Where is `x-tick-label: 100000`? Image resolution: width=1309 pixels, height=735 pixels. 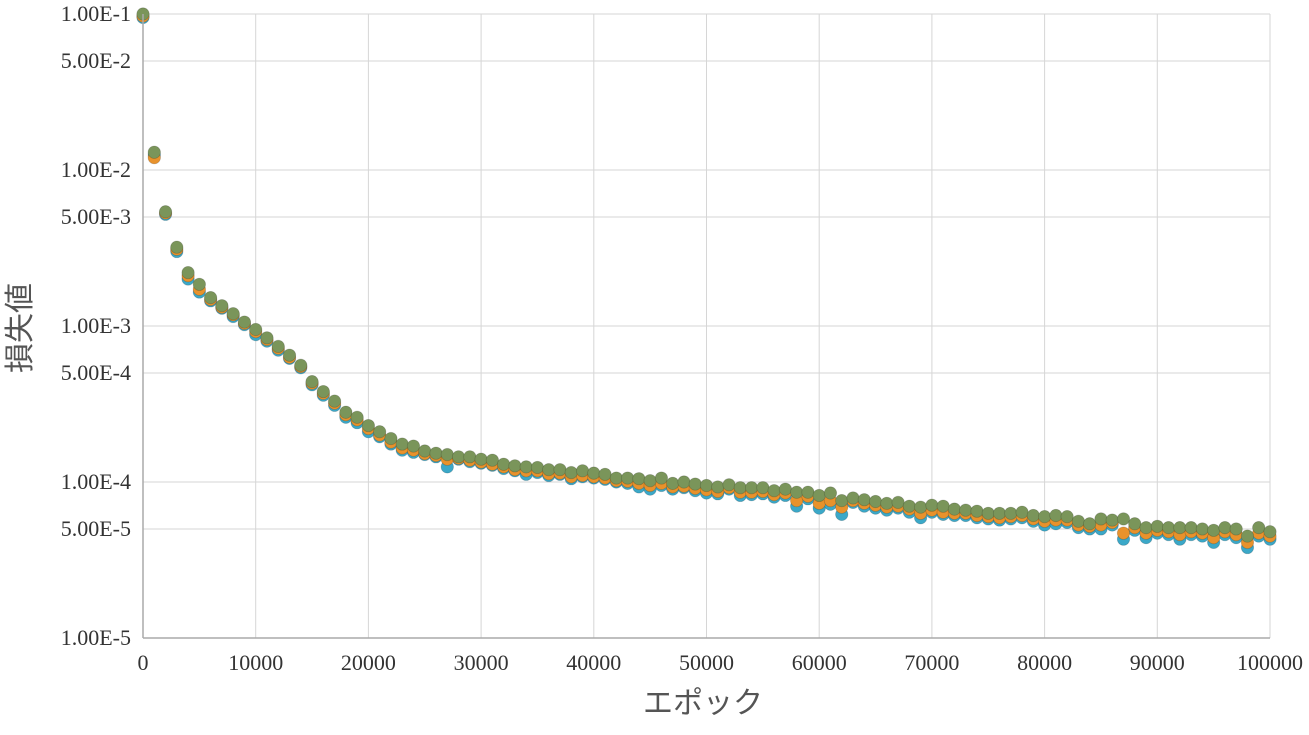
x-tick-label: 100000 is located at coordinates (1270, 662).